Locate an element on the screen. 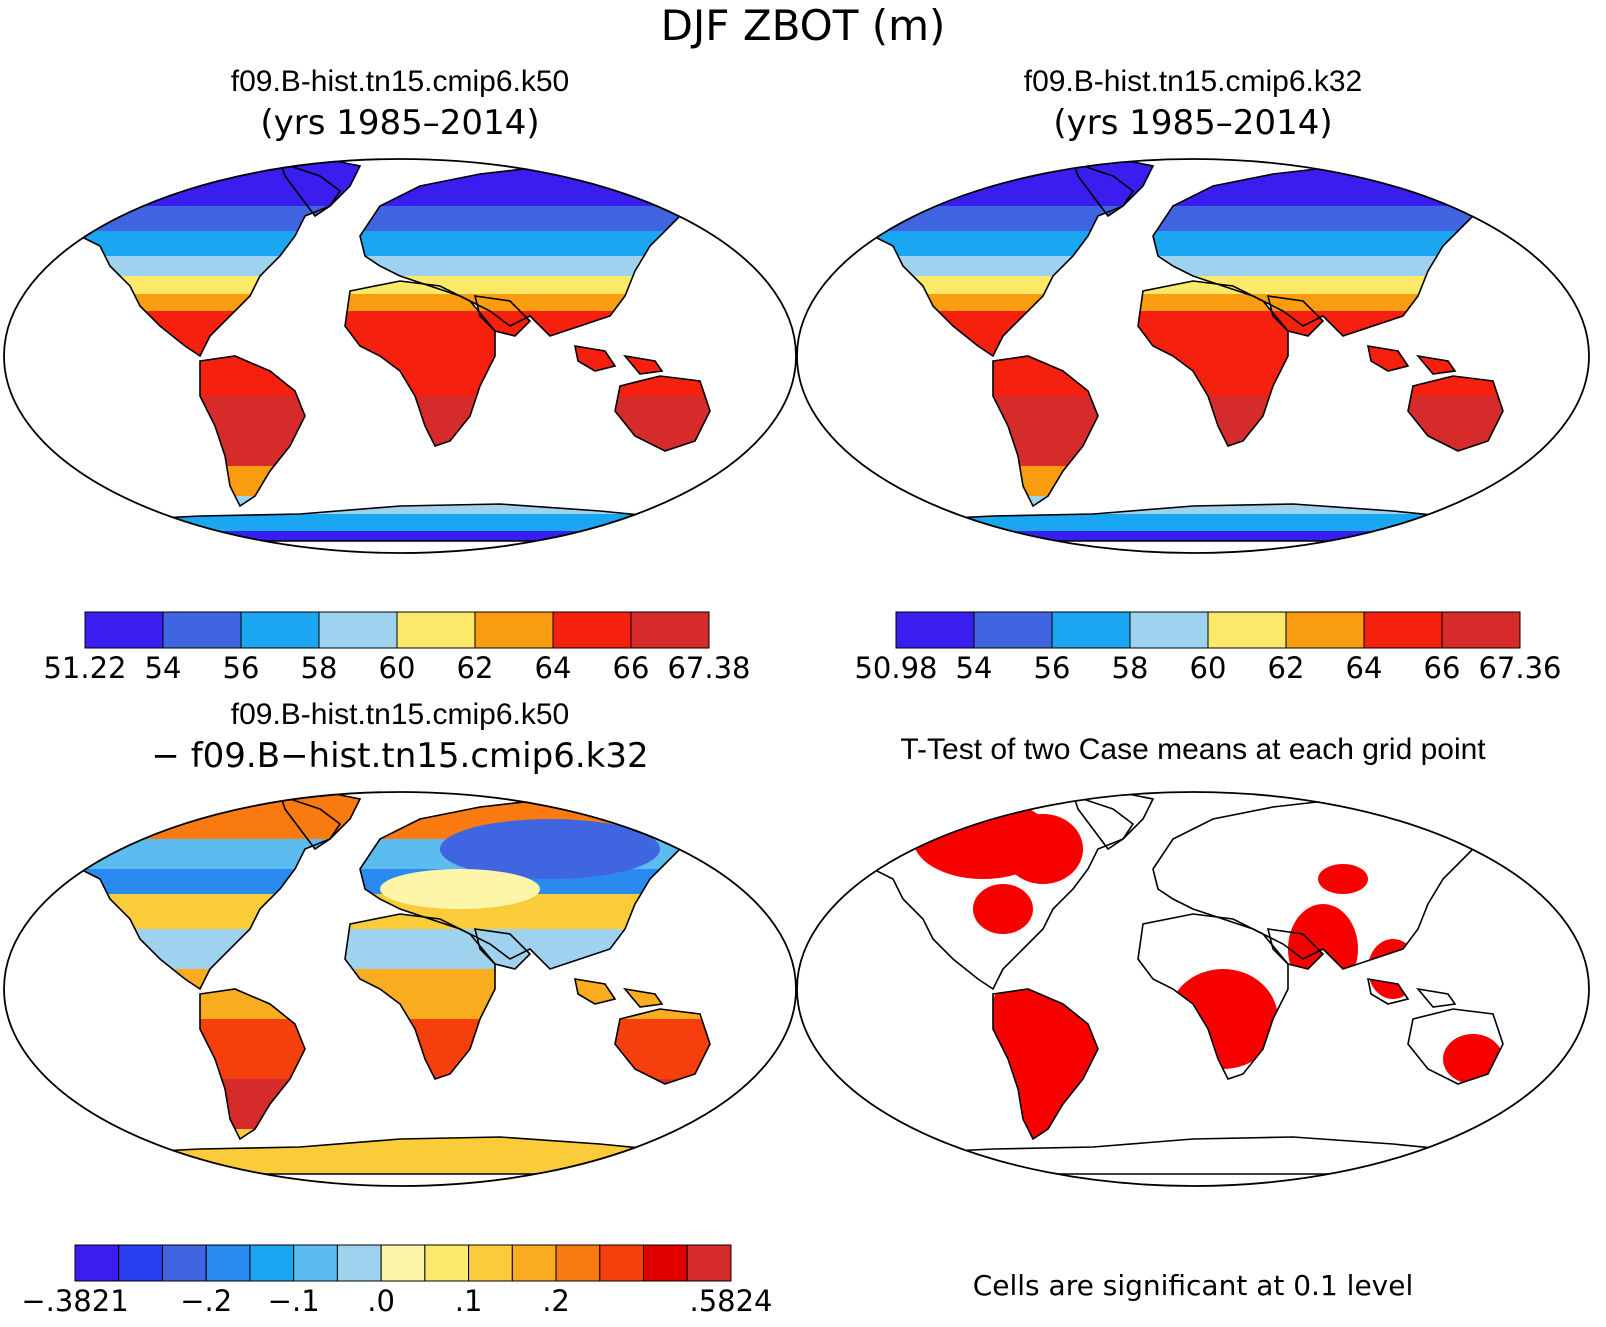 The height and width of the screenshot is (1327, 1606). colorbar-label: 50.98 is located at coordinates (895, 668).